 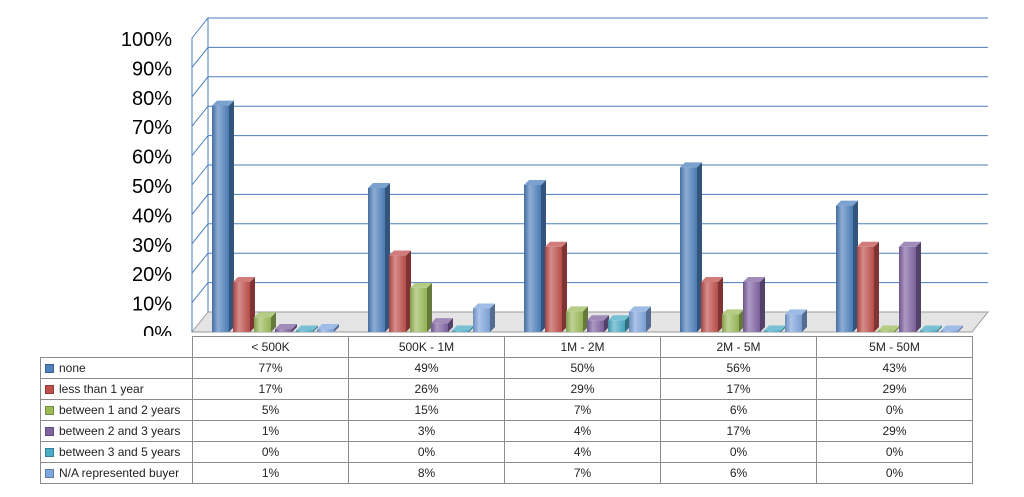 What do you see at coordinates (582, 347) in the screenshot?
I see `x-category-label: 1M - 2M` at bounding box center [582, 347].